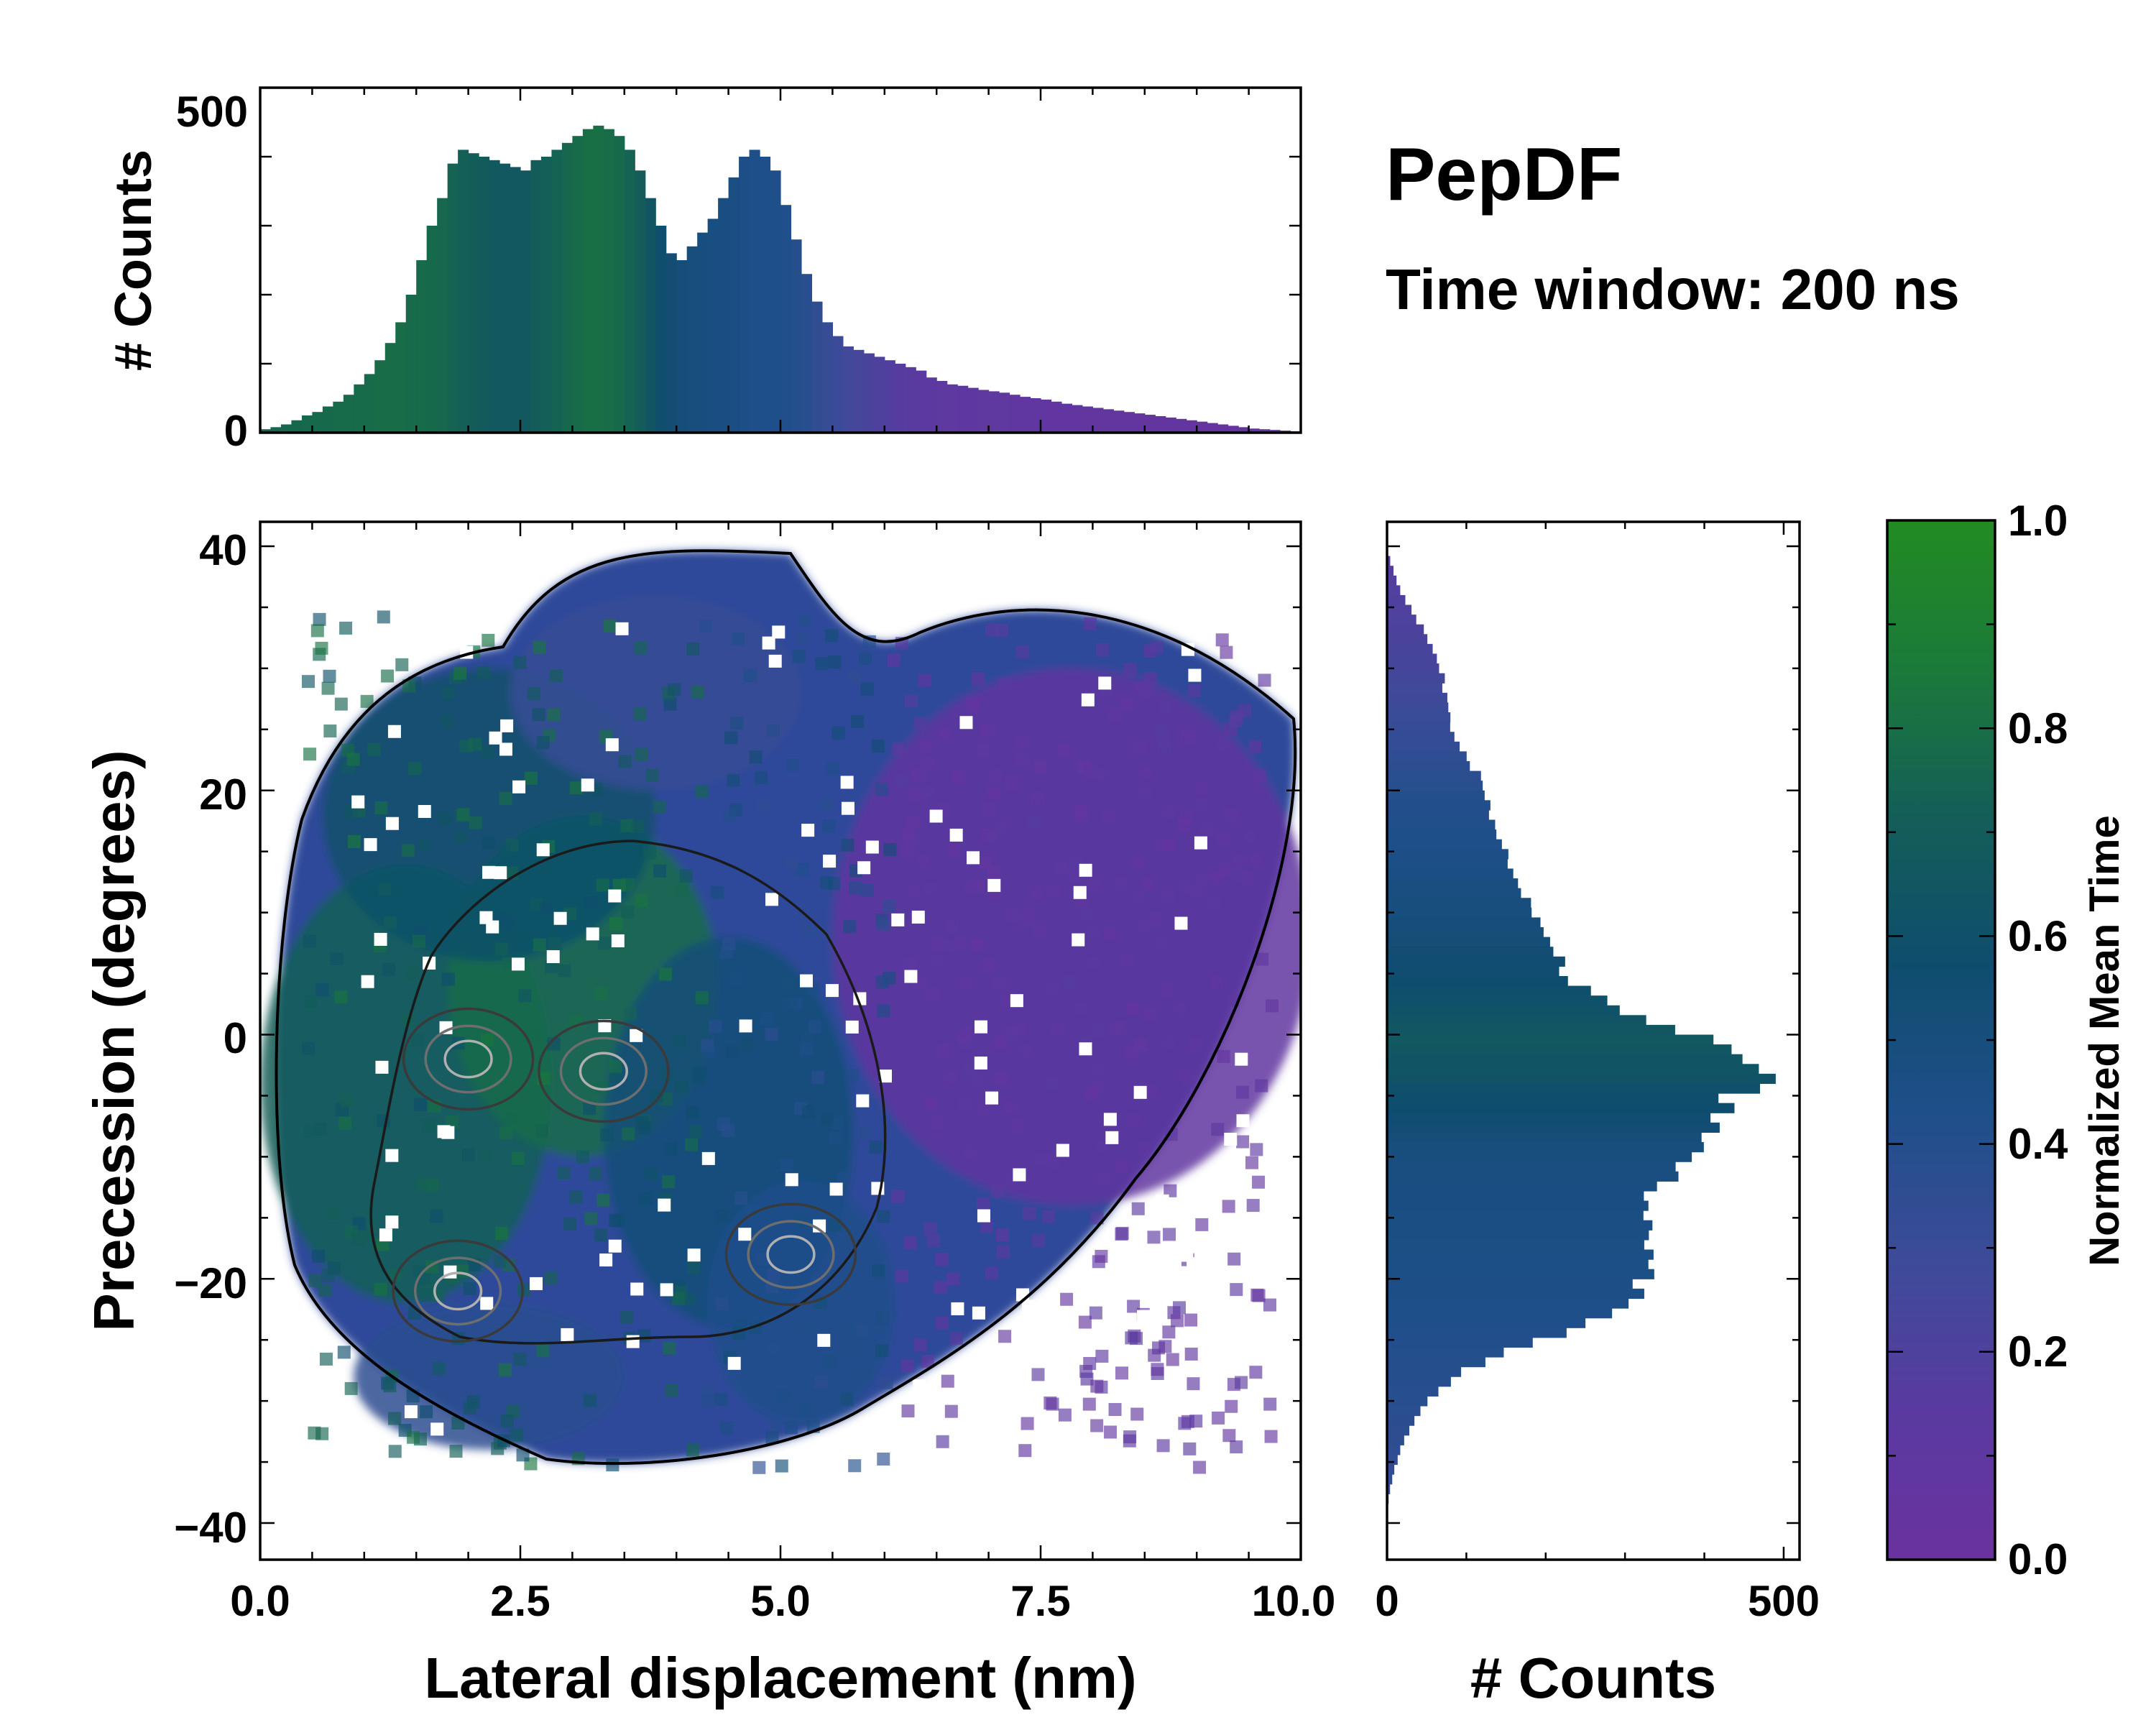 This screenshot has width=2156, height=1725. What do you see at coordinates (1941, 1040) in the screenshot?
I see `colorbar-ticks` at bounding box center [1941, 1040].